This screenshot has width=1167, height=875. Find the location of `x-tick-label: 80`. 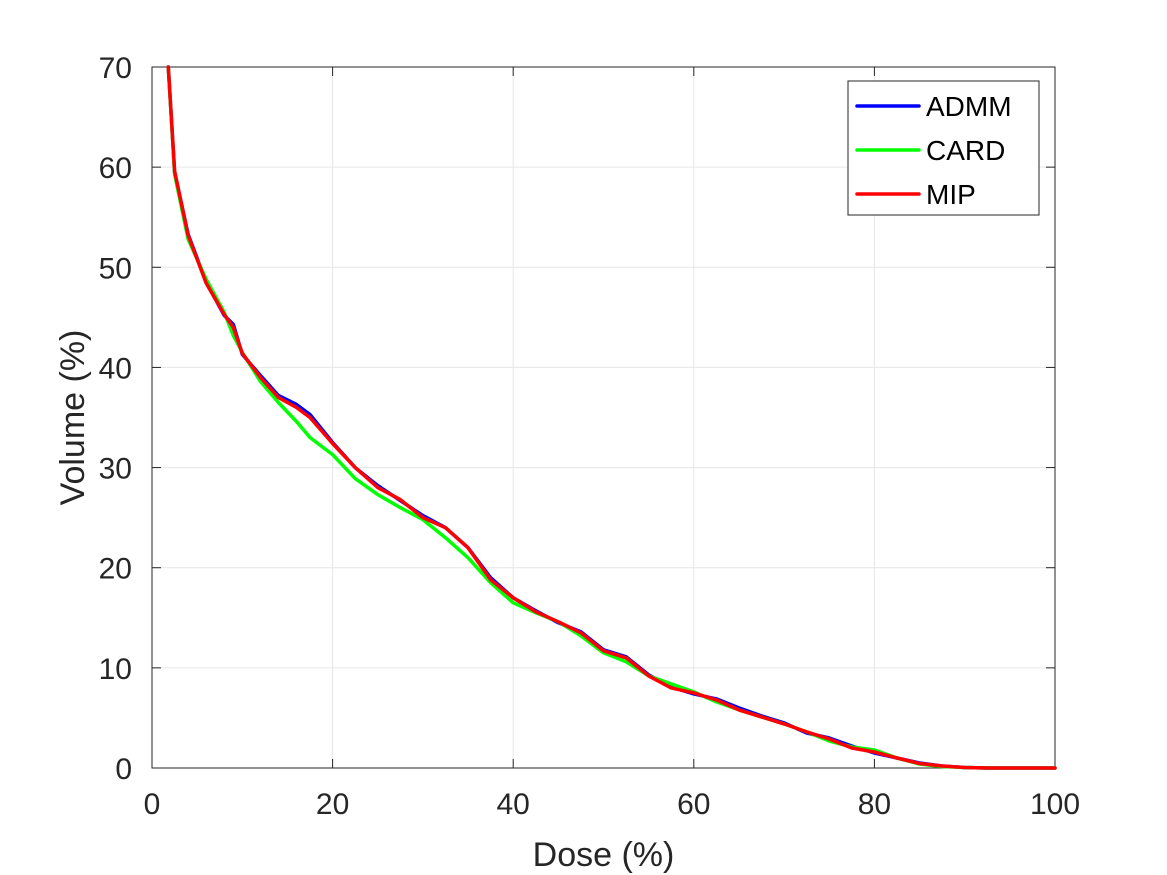

x-tick-label: 80 is located at coordinates (874, 804).